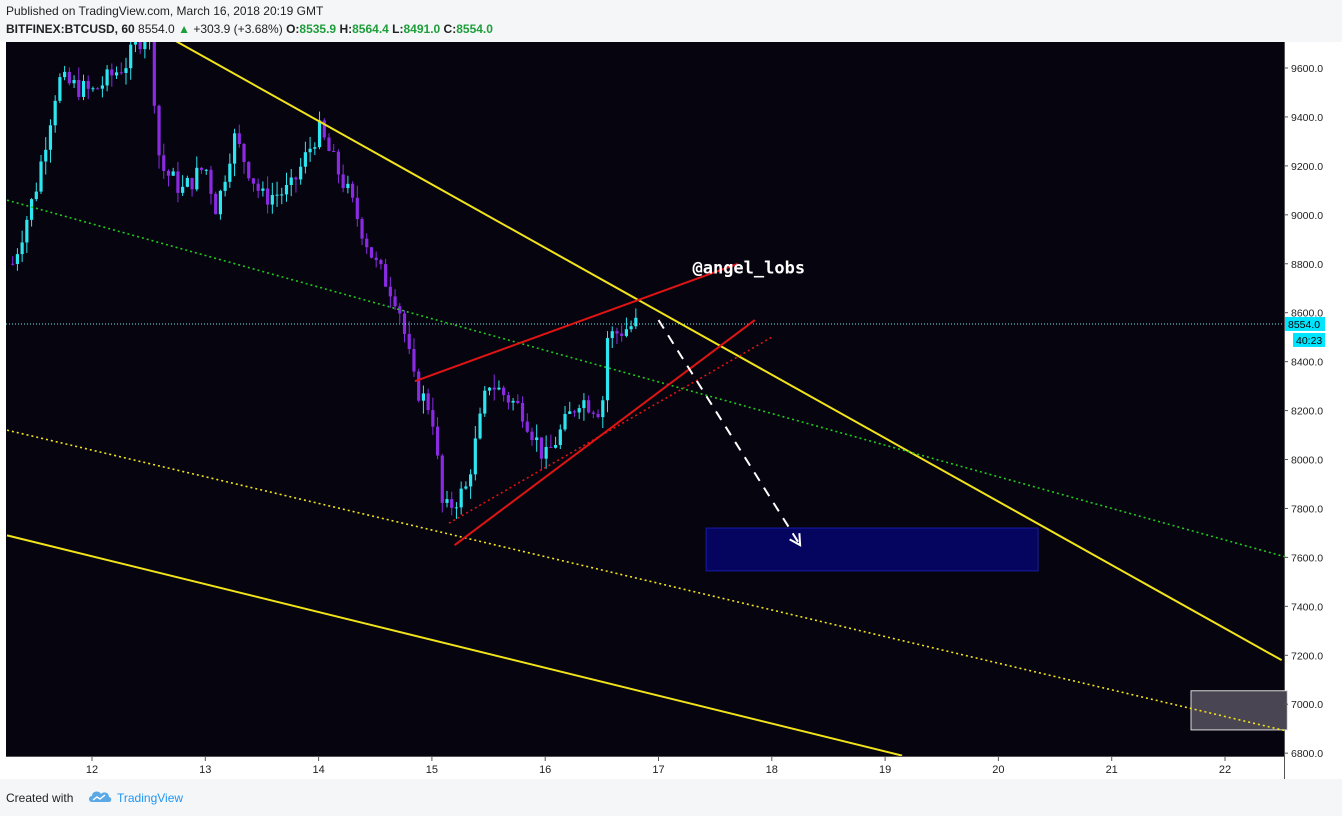 Image resolution: width=1342 pixels, height=816 pixels. I want to click on low-value: 8491.0, so click(422, 29).